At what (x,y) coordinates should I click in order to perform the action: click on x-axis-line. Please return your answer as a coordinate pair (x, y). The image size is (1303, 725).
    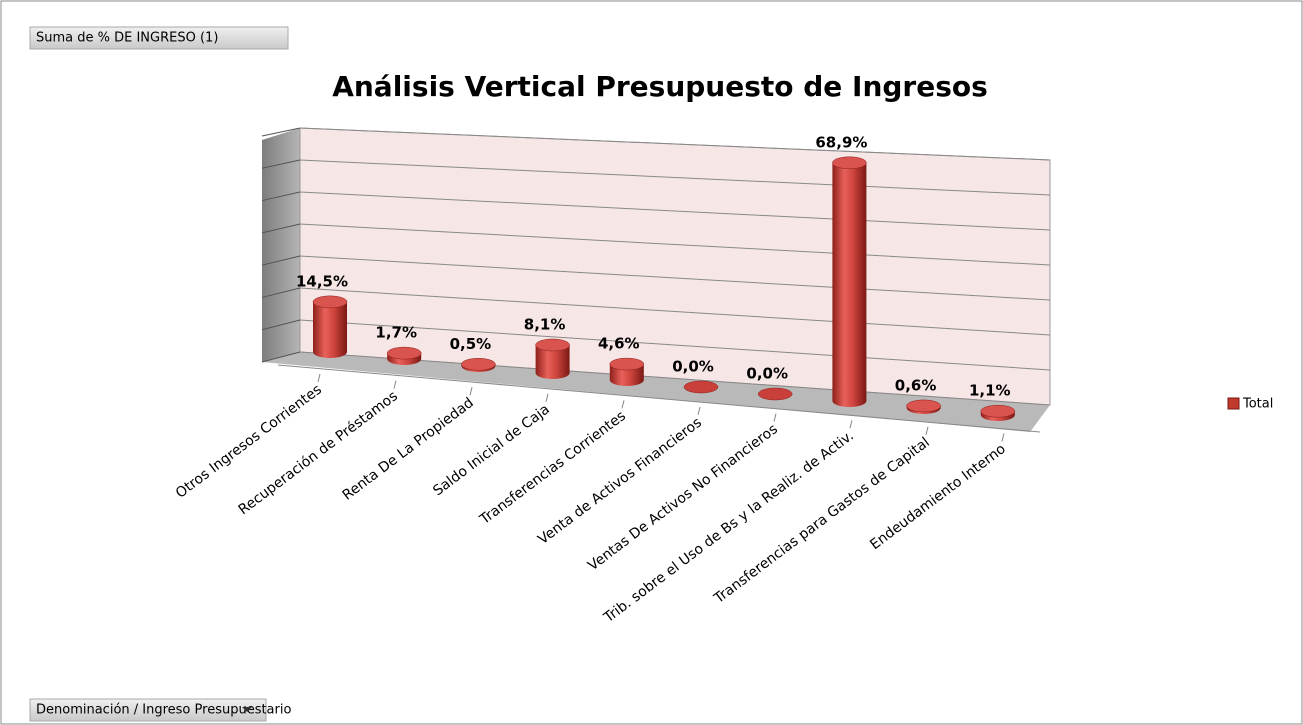
    Looking at the image, I should click on (659, 398).